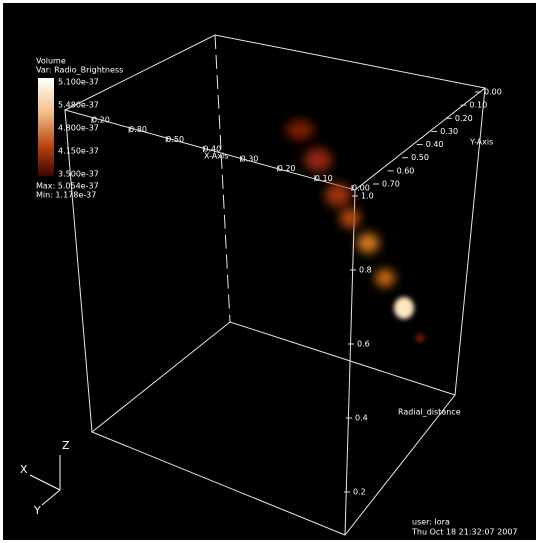 The image size is (539, 543). Describe the element at coordinates (37, 510) in the screenshot. I see `triad-y: Y` at that location.